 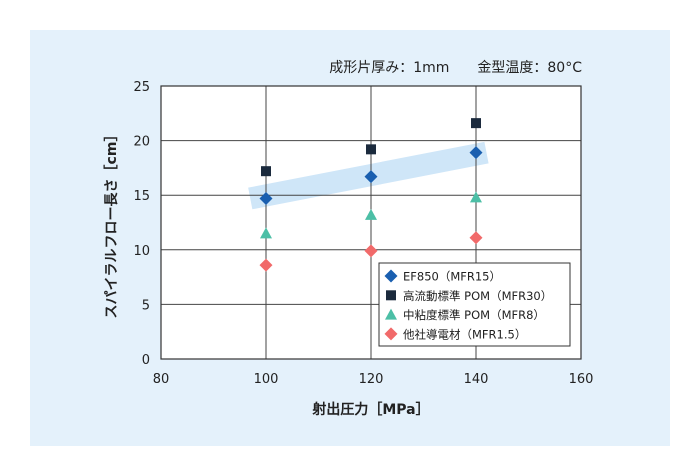 I want to click on x-tick-label: 160, so click(x=581, y=379).